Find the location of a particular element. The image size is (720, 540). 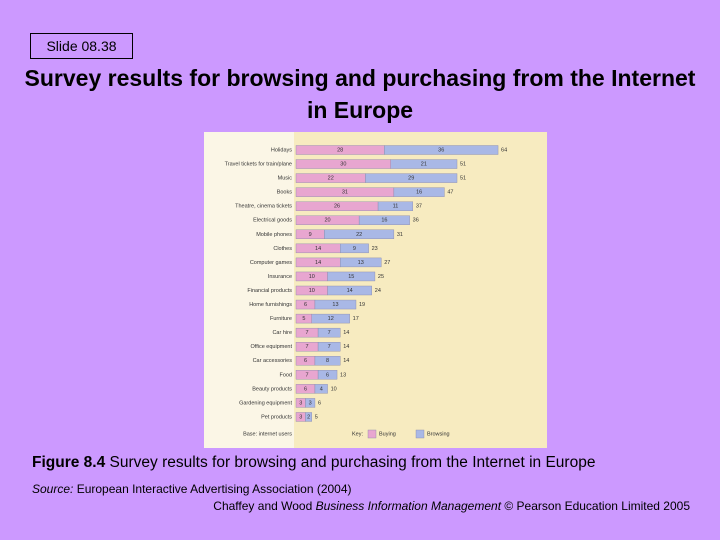

source-label: Source: is located at coordinates (53, 489).